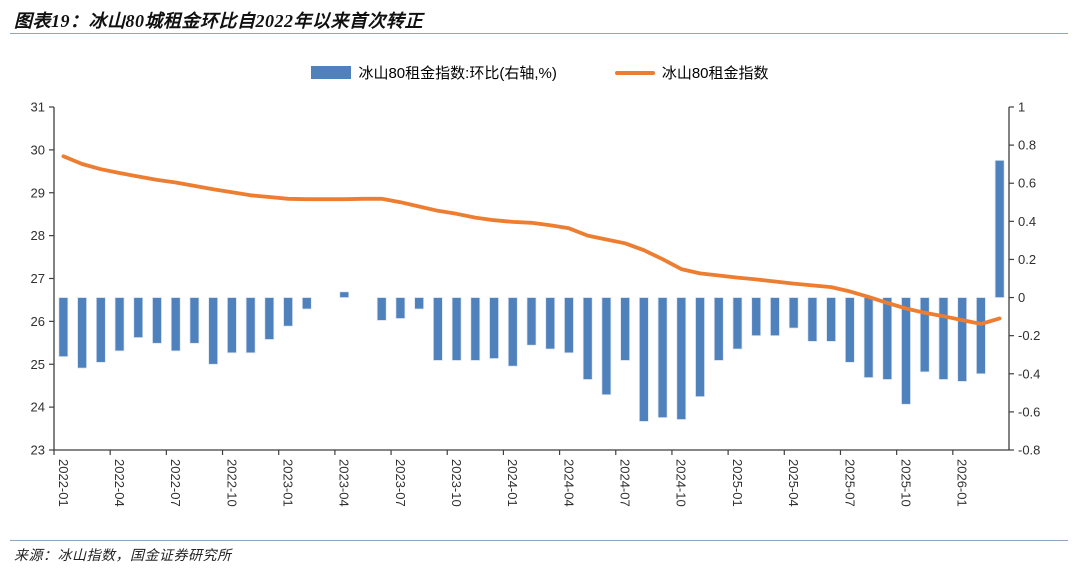  I want to click on x-axis-tick-label: 2024-04, so click(568, 483).